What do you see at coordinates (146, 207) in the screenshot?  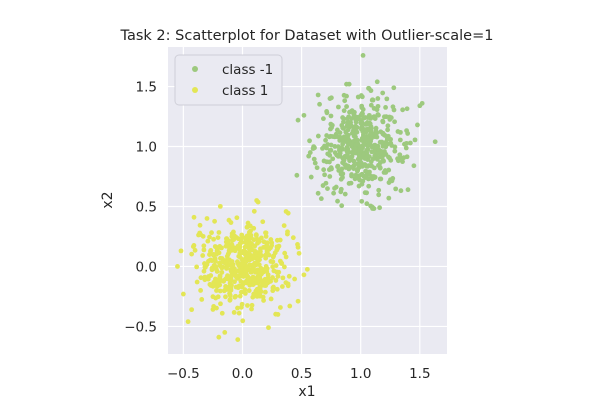 I see `y-tick-label: 0.5` at bounding box center [146, 207].